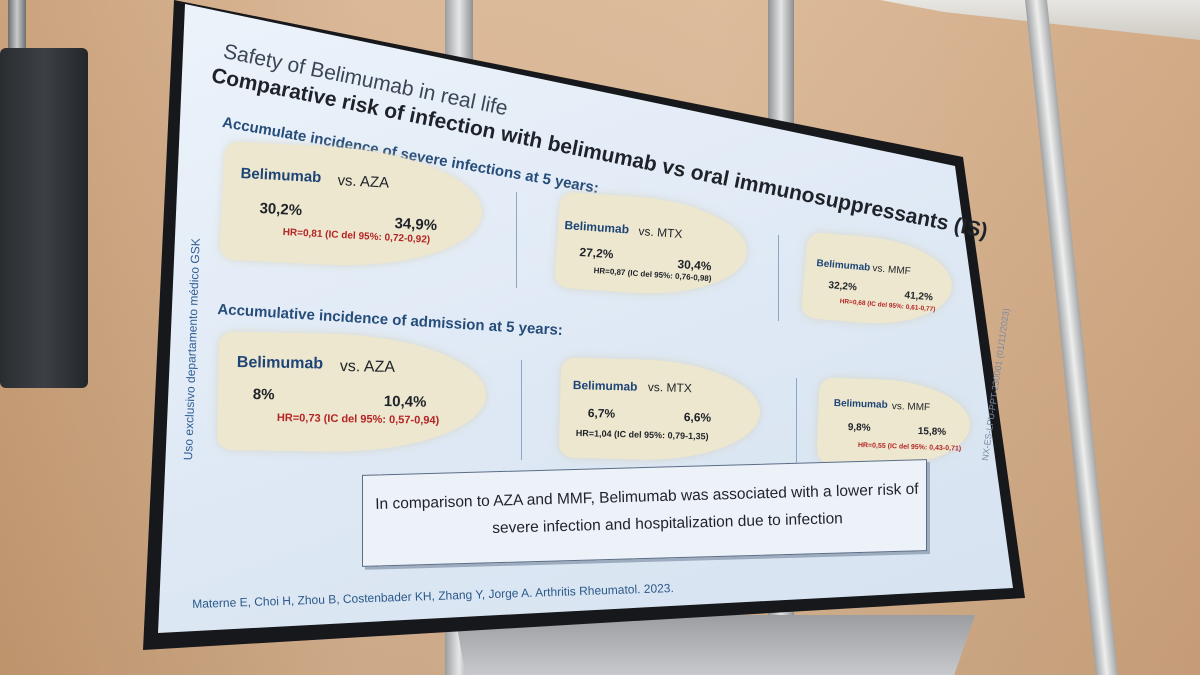 Image resolution: width=1200 pixels, height=675 pixels. What do you see at coordinates (843, 287) in the screenshot?
I see `belimumab-rate: 32,2%` at bounding box center [843, 287].